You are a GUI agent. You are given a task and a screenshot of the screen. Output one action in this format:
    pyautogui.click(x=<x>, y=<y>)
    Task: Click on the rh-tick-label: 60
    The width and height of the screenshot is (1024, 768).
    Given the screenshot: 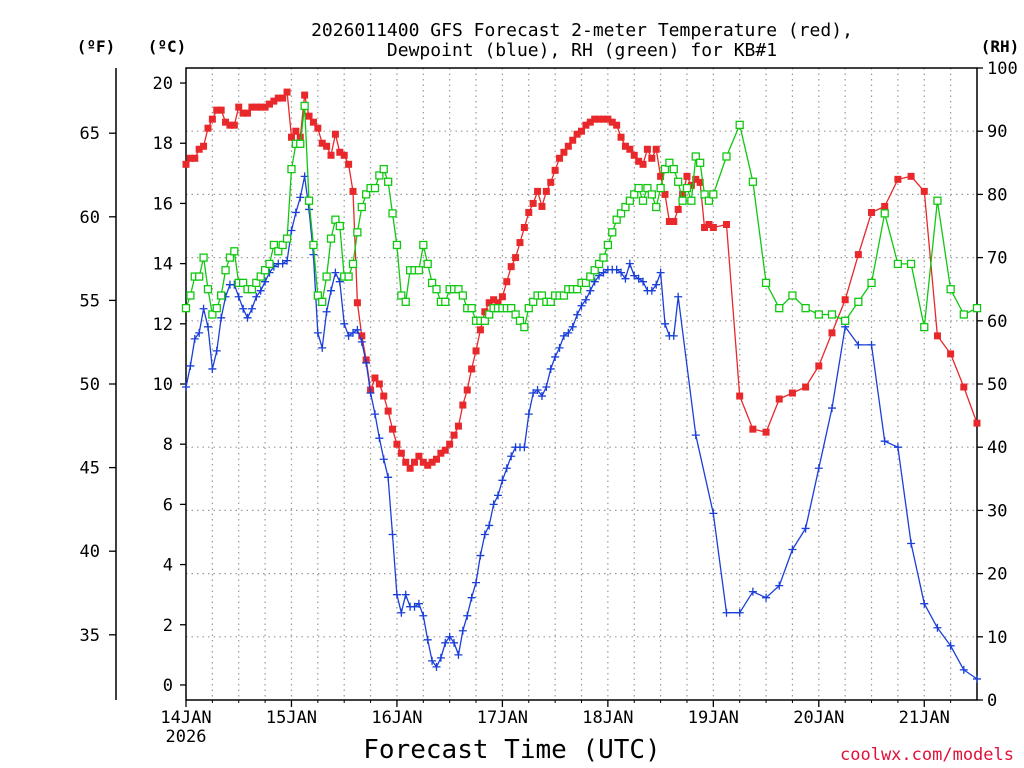 What is the action you would take?
    pyautogui.click(x=997, y=322)
    